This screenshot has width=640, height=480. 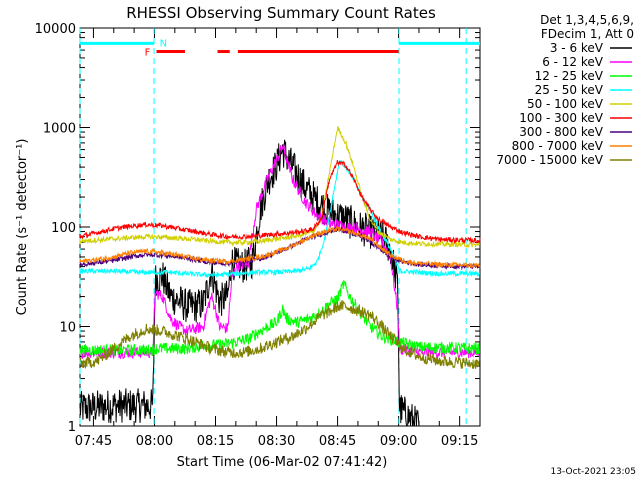 What do you see at coordinates (282, 462) in the screenshot?
I see `x-axis-label: Start Time (06-Mar-02 07:41:42)` at bounding box center [282, 462].